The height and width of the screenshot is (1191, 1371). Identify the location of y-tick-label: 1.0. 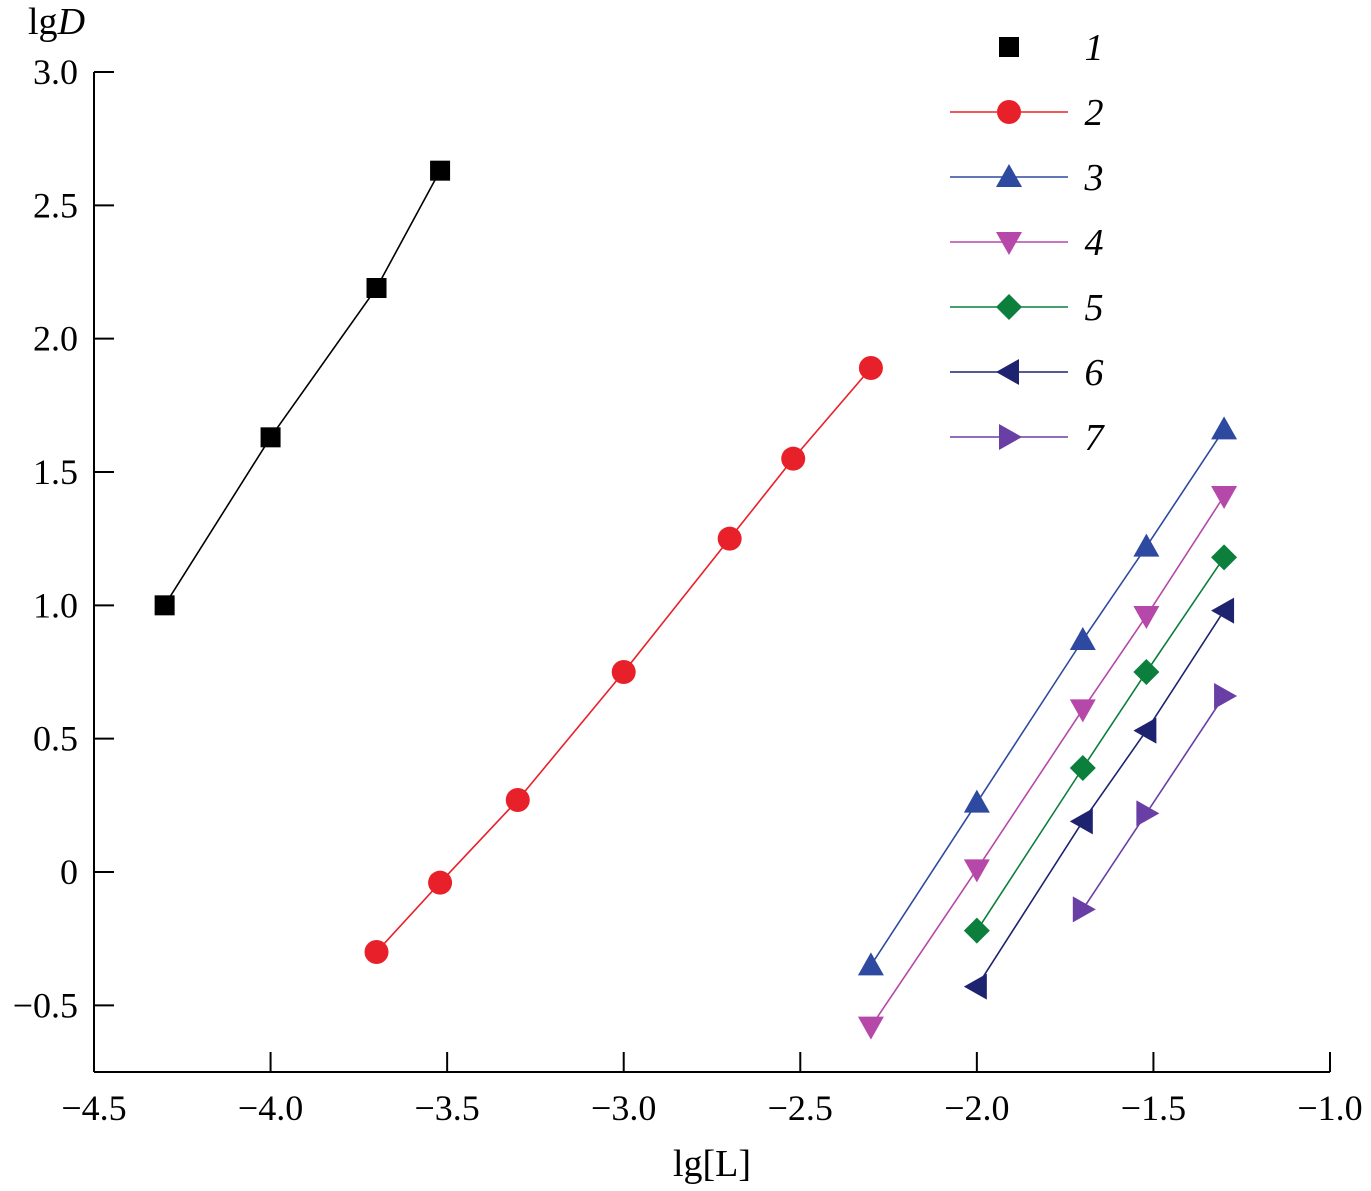
(55, 605).